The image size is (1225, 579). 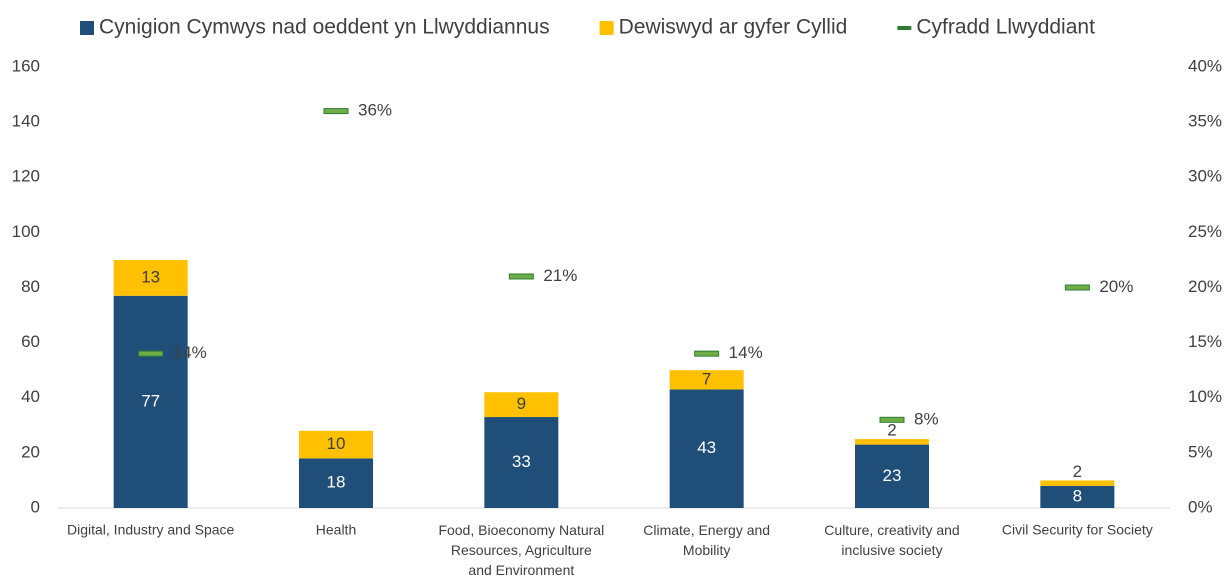 I want to click on y2-tick-label: 35%, so click(x=1205, y=121).